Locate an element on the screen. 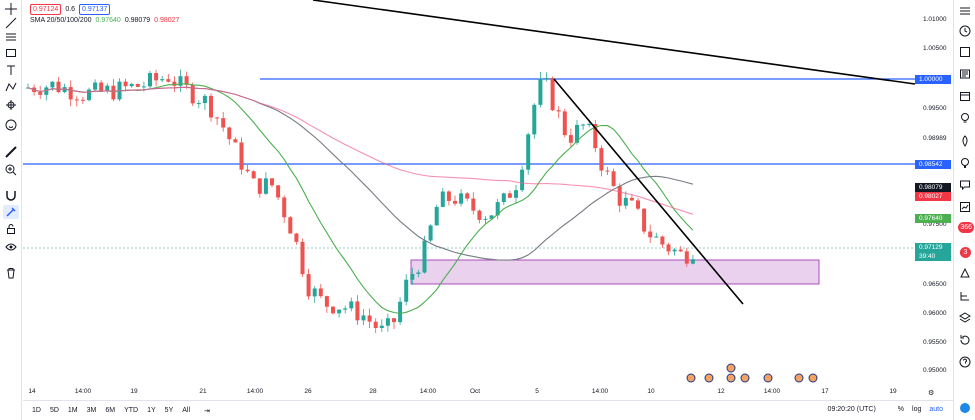 The height and width of the screenshot is (420, 975). alerts-clock-icon is located at coordinates (965, 31).